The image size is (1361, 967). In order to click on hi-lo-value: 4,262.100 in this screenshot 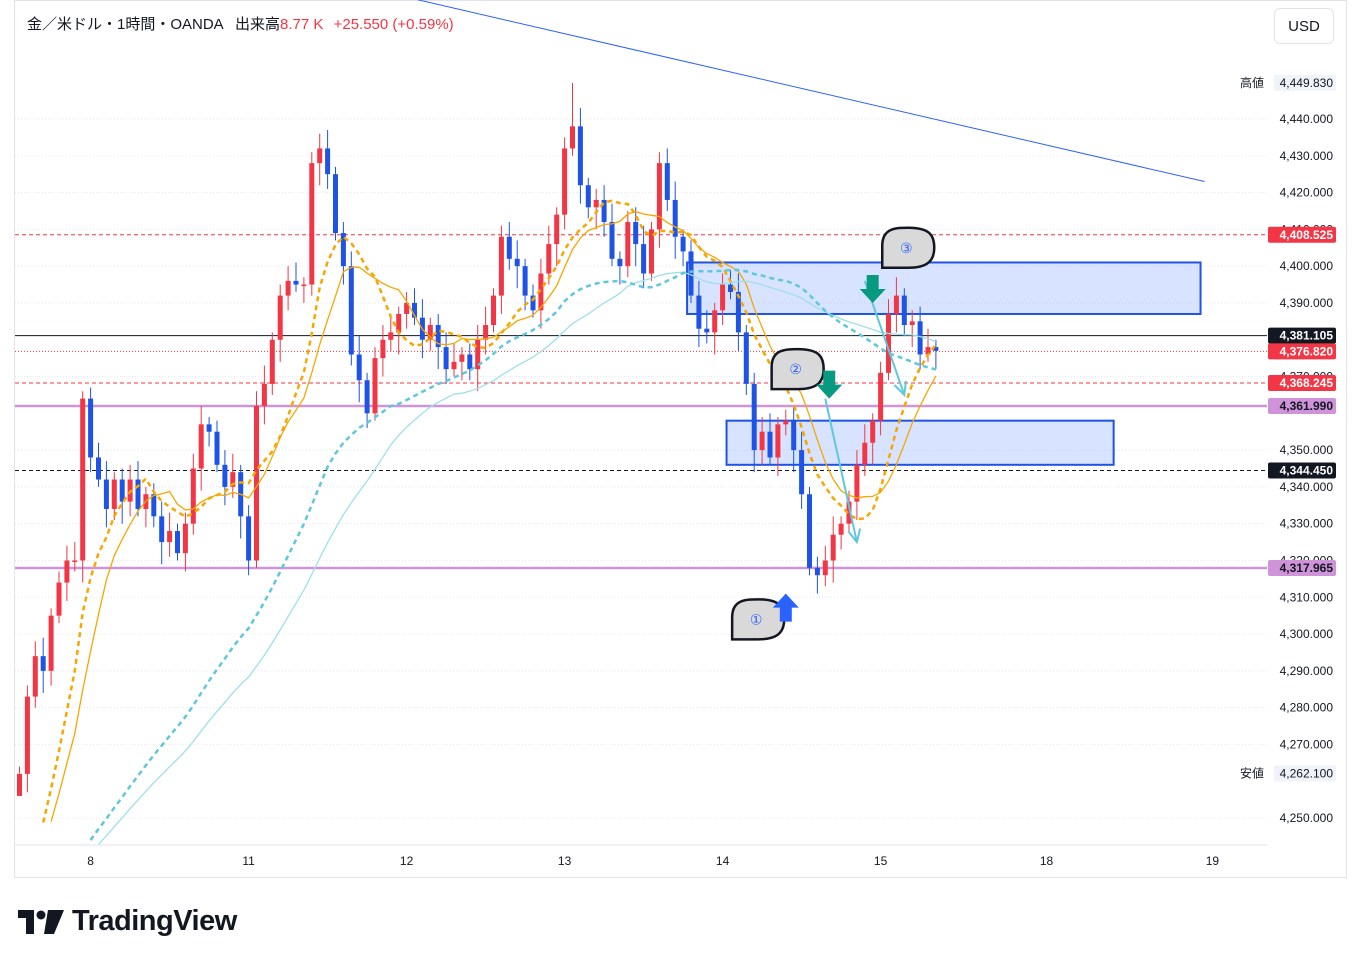, I will do `click(1307, 773)`.